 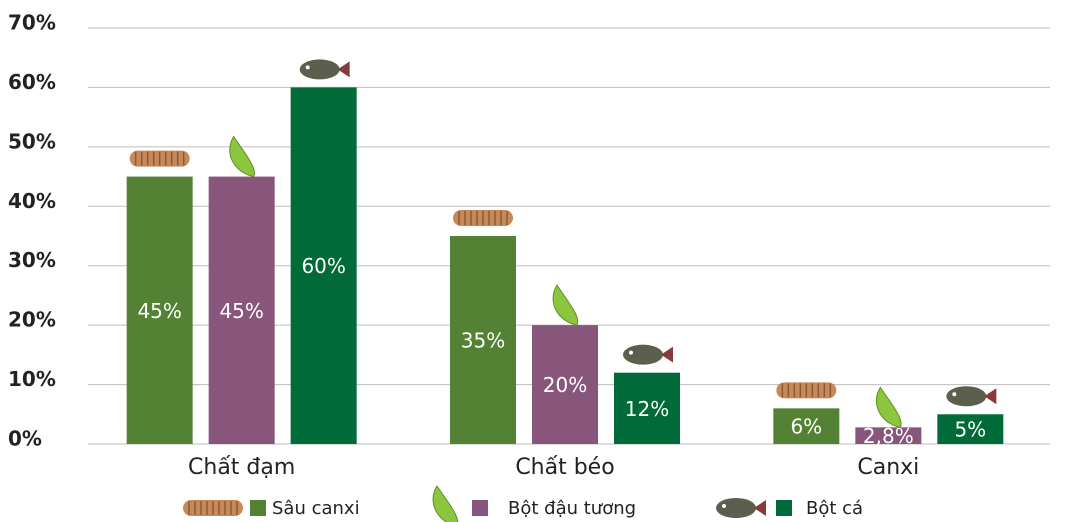 What do you see at coordinates (888, 467) in the screenshot?
I see `x-tick-label: Canxi` at bounding box center [888, 467].